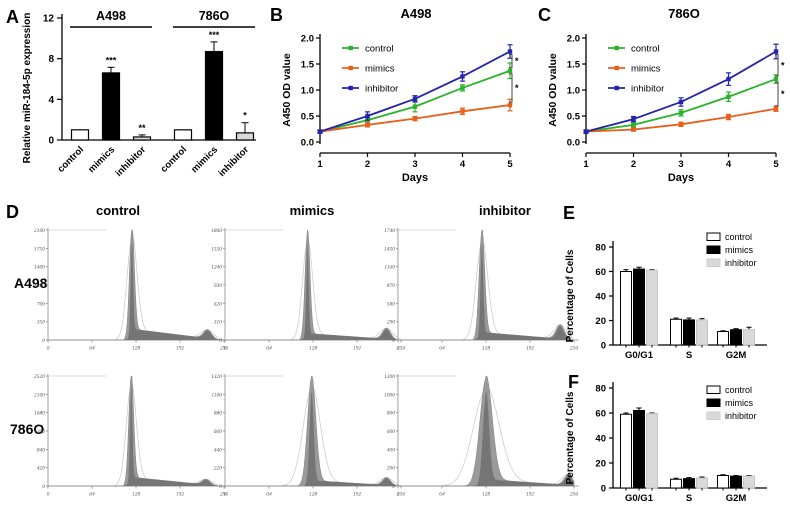  What do you see at coordinates (308, 117) in the screenshot?
I see `svg-text: 0.5` at bounding box center [308, 117].